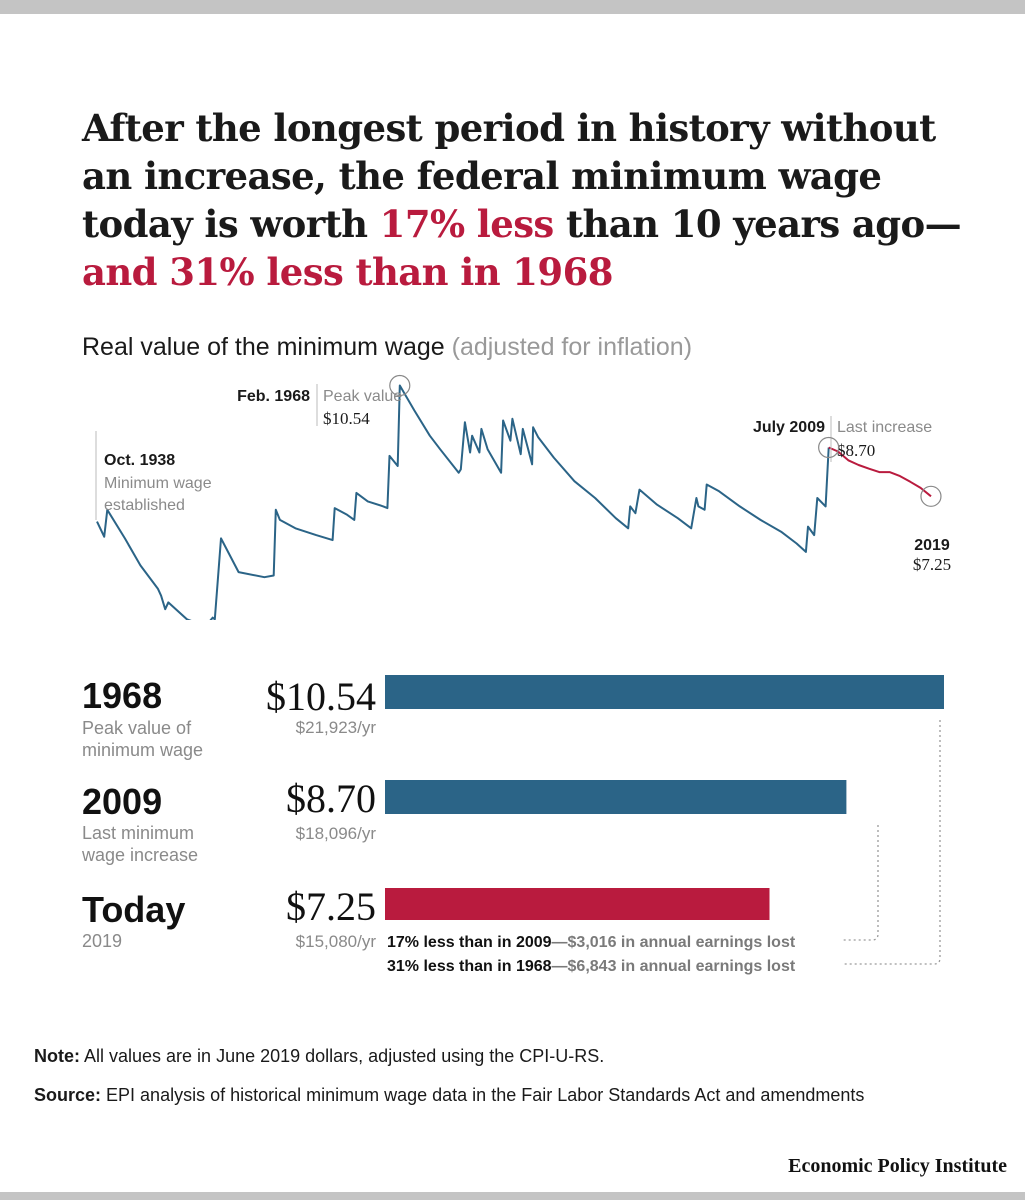 The height and width of the screenshot is (1200, 1025). Describe the element at coordinates (674, 966) in the screenshot. I see `loss-1968-rest: —$6,843 in annual earnings lost` at that location.